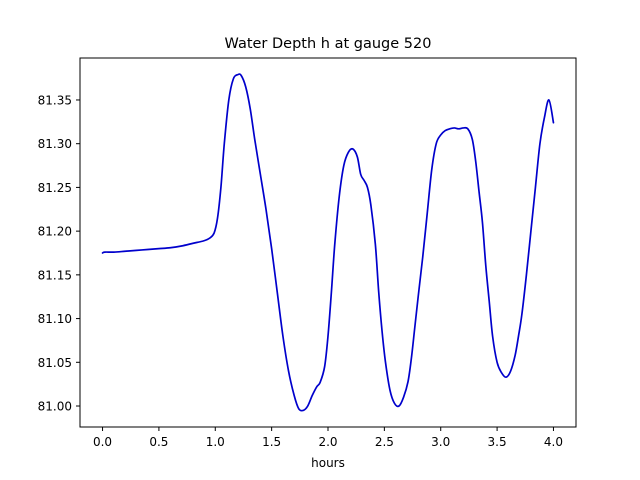 This screenshot has height=480, width=640. Describe the element at coordinates (440, 442) in the screenshot. I see `x-tick-label: 3.0` at that location.